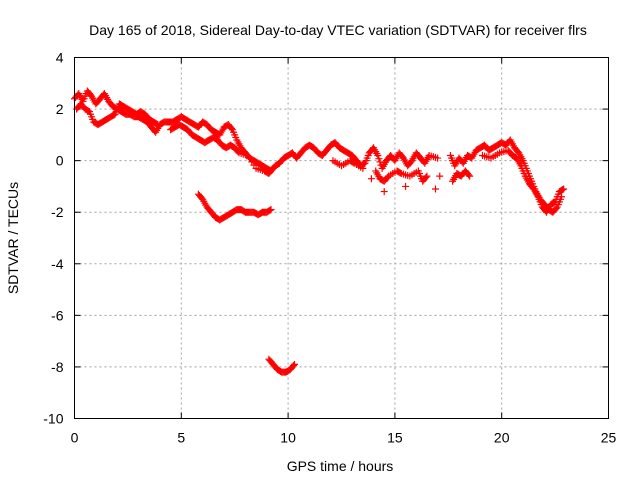  I want to click on series-lower-arc, so click(234, 207).